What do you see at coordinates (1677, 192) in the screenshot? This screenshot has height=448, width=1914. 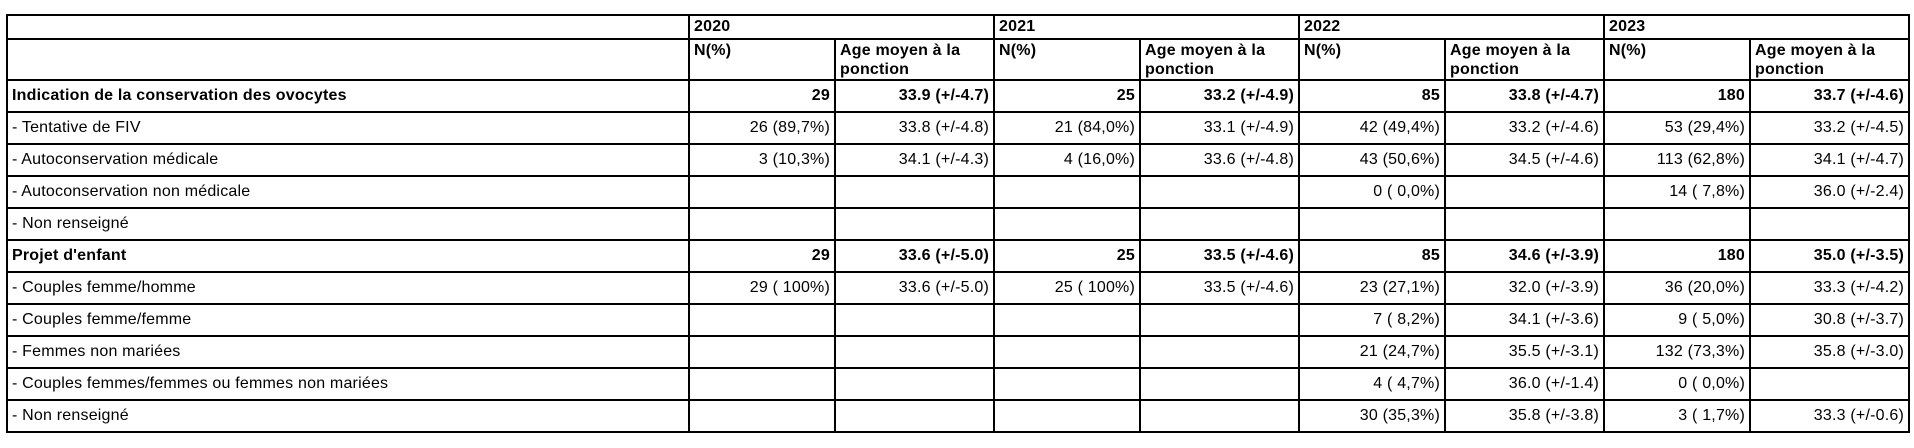 I see `data-cell: 14 ( 7,8%)` at bounding box center [1677, 192].